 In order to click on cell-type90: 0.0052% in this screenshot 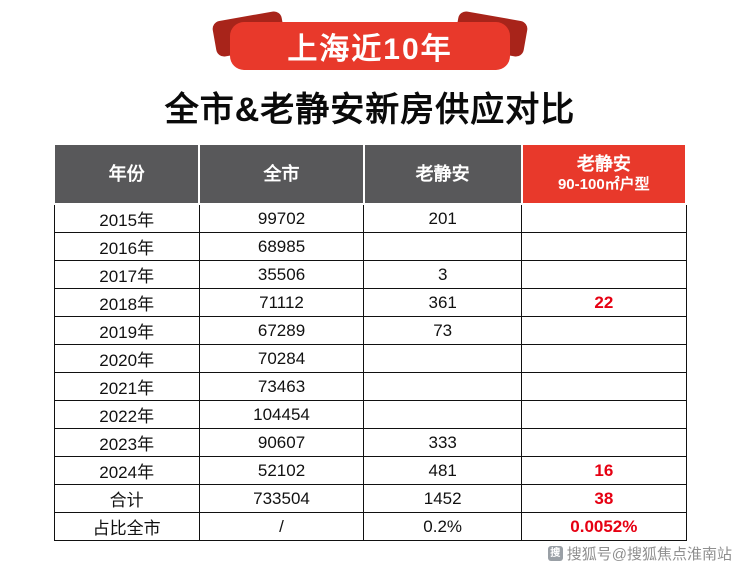, I will do `click(604, 526)`.